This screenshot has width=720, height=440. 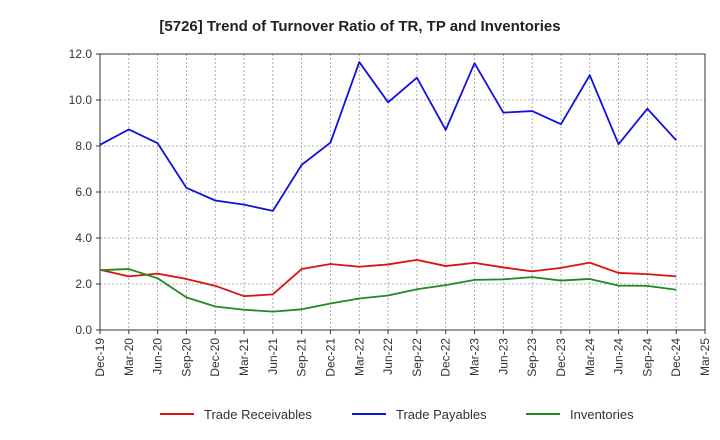 I want to click on y-tick-label: 12.0, so click(x=81, y=54).